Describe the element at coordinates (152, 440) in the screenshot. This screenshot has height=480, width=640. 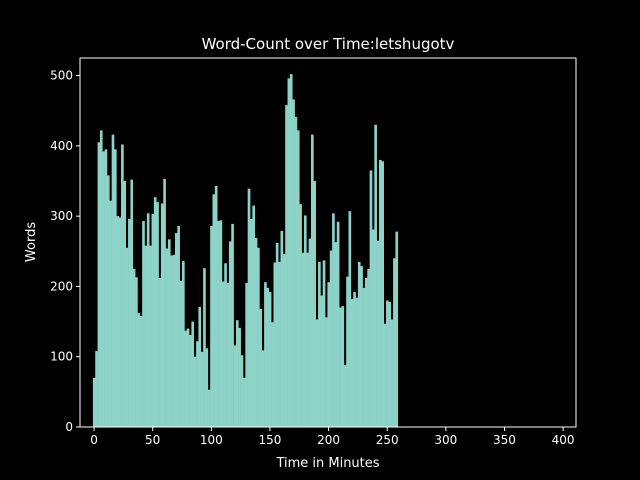
I see `x-tick-label: 50` at that location.